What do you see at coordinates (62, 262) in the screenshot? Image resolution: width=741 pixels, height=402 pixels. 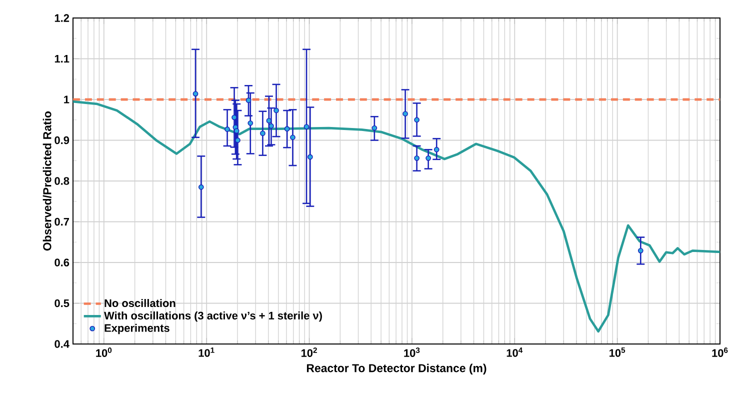 I see `y-tick-label: 0.6` at bounding box center [62, 262].